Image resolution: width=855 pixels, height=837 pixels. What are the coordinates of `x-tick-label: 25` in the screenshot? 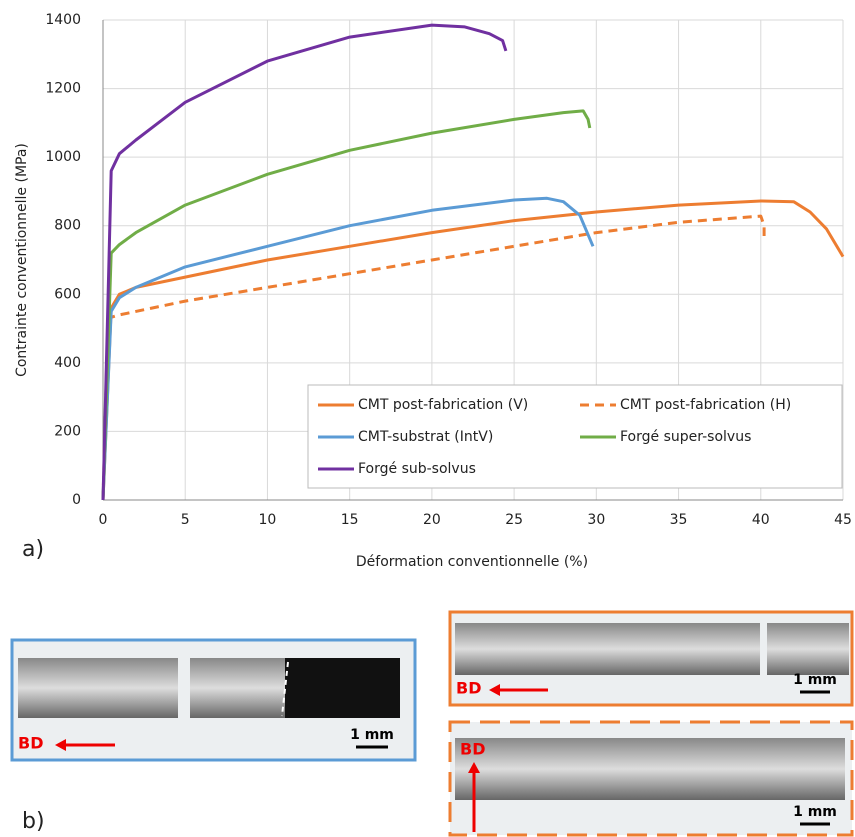 It's located at (514, 520).